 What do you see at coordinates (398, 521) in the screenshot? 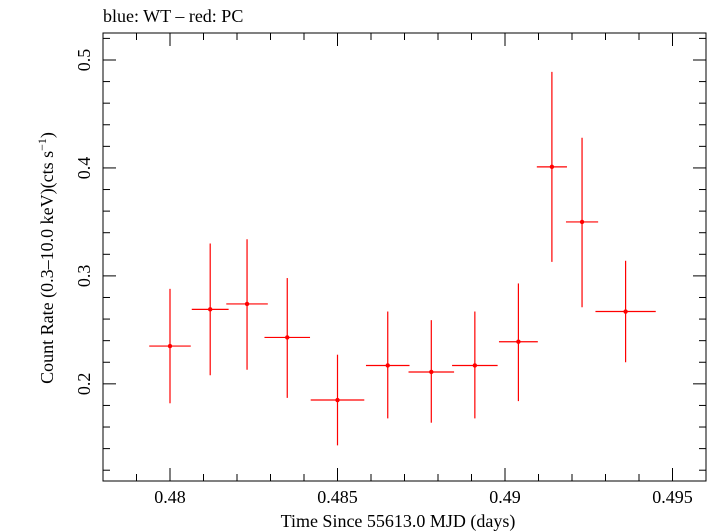
I see `x-axis-label: Time Since 55613.0 MJD (days)` at bounding box center [398, 521].